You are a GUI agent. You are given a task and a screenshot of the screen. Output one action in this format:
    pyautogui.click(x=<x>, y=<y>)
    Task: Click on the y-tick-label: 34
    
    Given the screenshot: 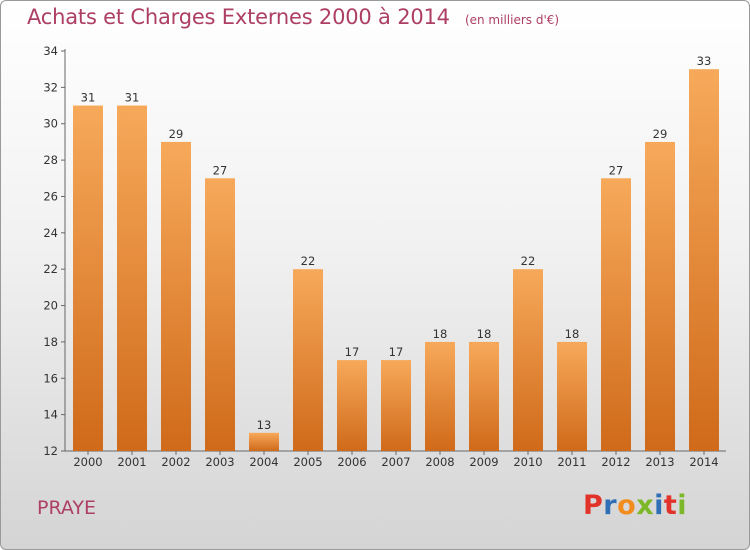 What is the action you would take?
    pyautogui.click(x=50, y=51)
    